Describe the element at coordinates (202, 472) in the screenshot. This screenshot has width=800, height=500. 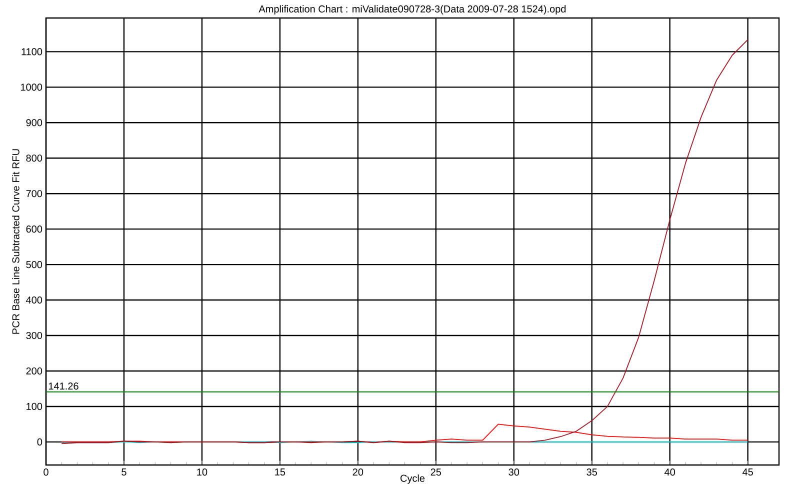
I see `x-tick-label: 10` at that location.